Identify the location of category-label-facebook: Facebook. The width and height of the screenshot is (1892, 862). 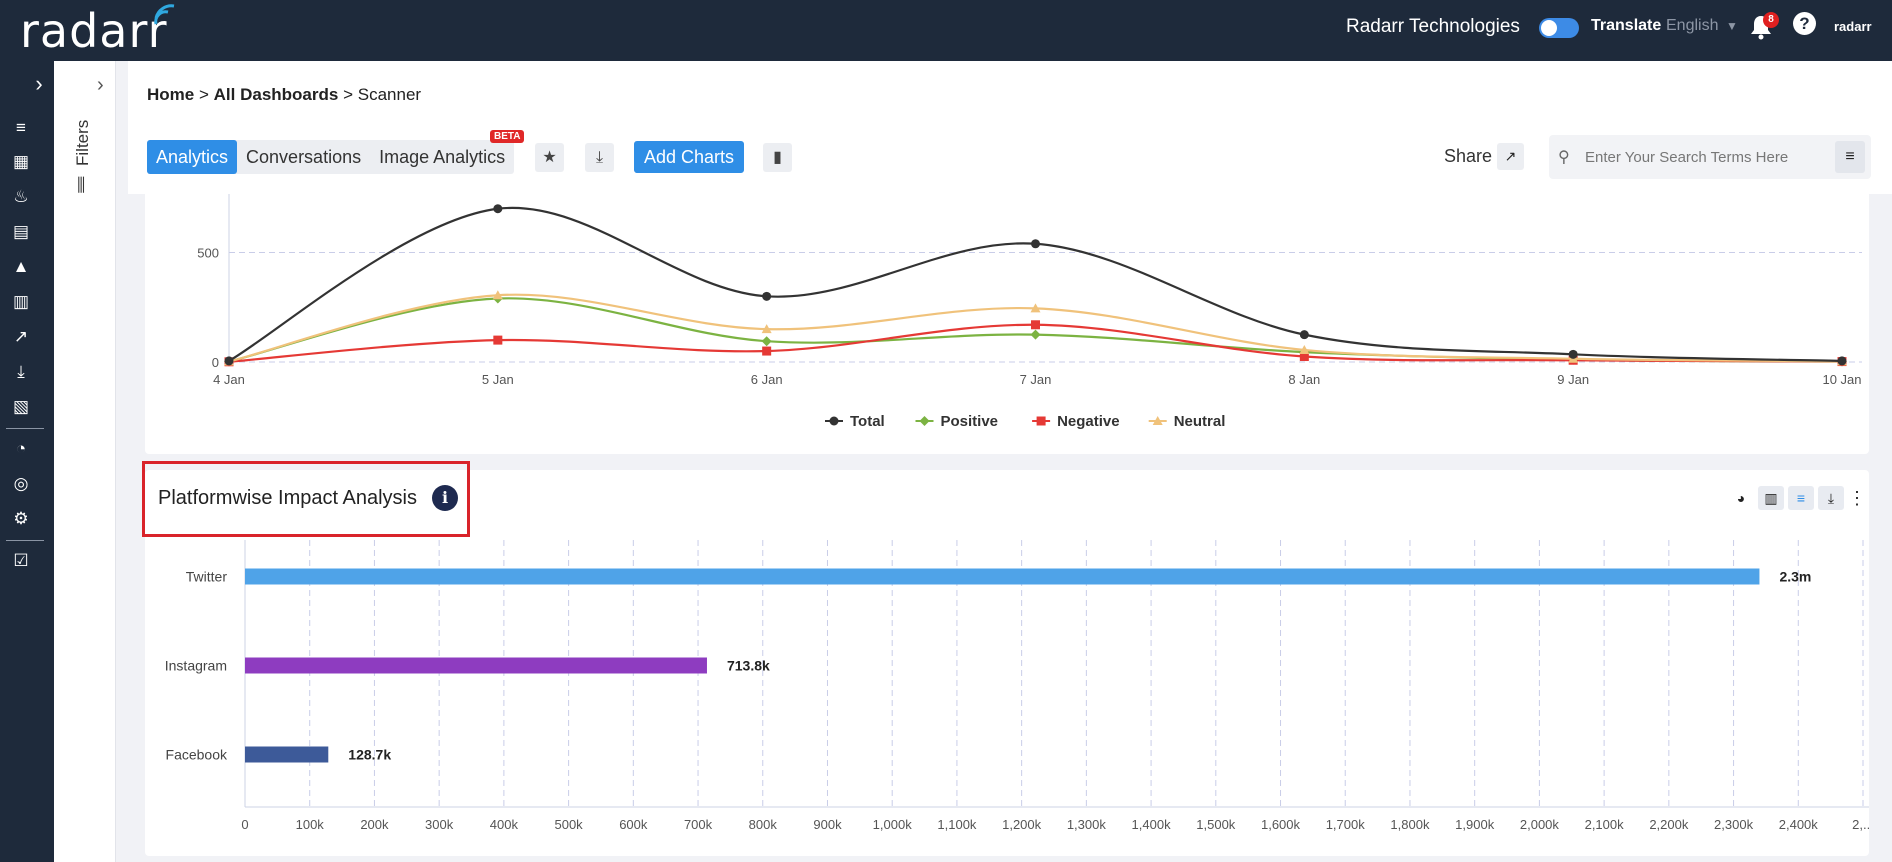
(197, 755).